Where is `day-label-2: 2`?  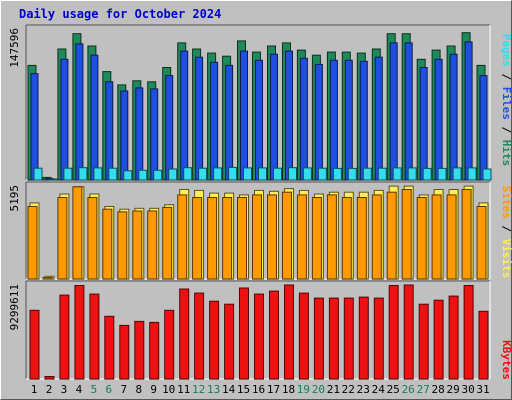
day-label-2: 2 is located at coordinates (49, 389).